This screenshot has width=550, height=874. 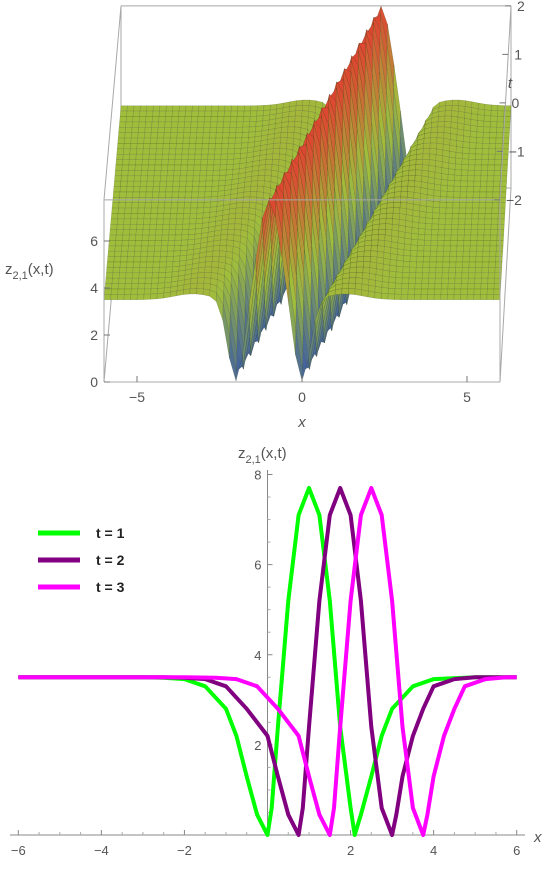 I want to click on y-tick-label: 6, so click(x=257, y=565).